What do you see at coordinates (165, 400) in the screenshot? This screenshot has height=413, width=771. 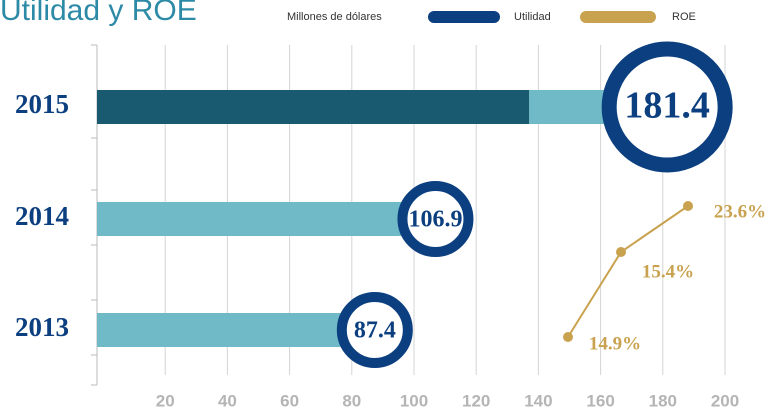 I see `x-tick-label: 20` at bounding box center [165, 400].